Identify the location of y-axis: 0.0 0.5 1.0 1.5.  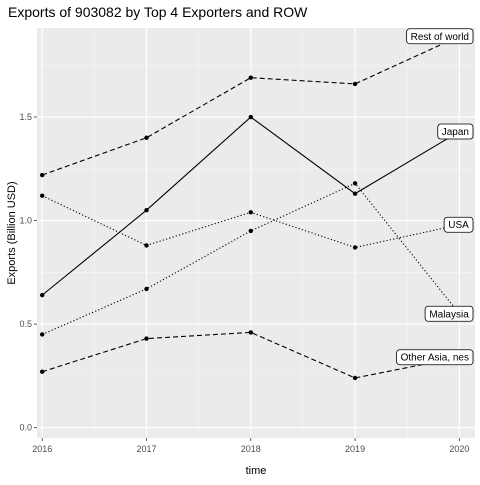
(28, 272).